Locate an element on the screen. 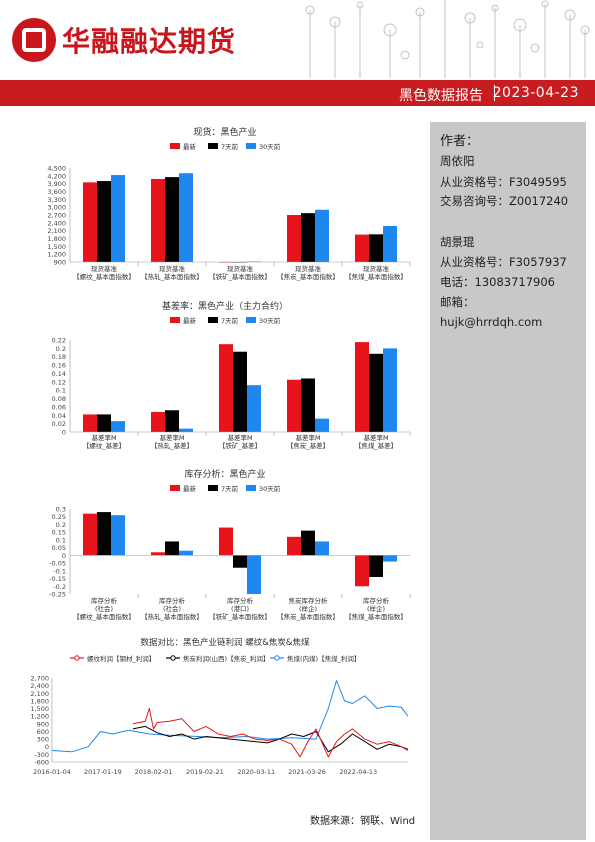 This screenshot has width=595, height=842. author2-name: 胡景琨 is located at coordinates (457, 242).